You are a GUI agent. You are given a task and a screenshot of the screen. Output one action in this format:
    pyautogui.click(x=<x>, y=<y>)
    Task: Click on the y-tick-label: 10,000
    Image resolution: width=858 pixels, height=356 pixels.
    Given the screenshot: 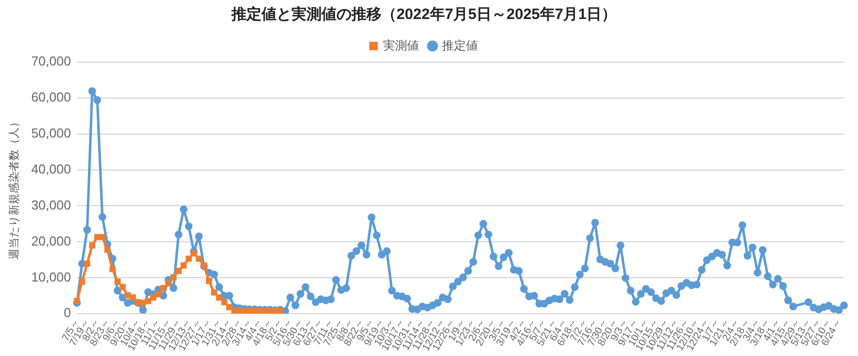 What is the action you would take?
    pyautogui.click(x=51, y=276)
    